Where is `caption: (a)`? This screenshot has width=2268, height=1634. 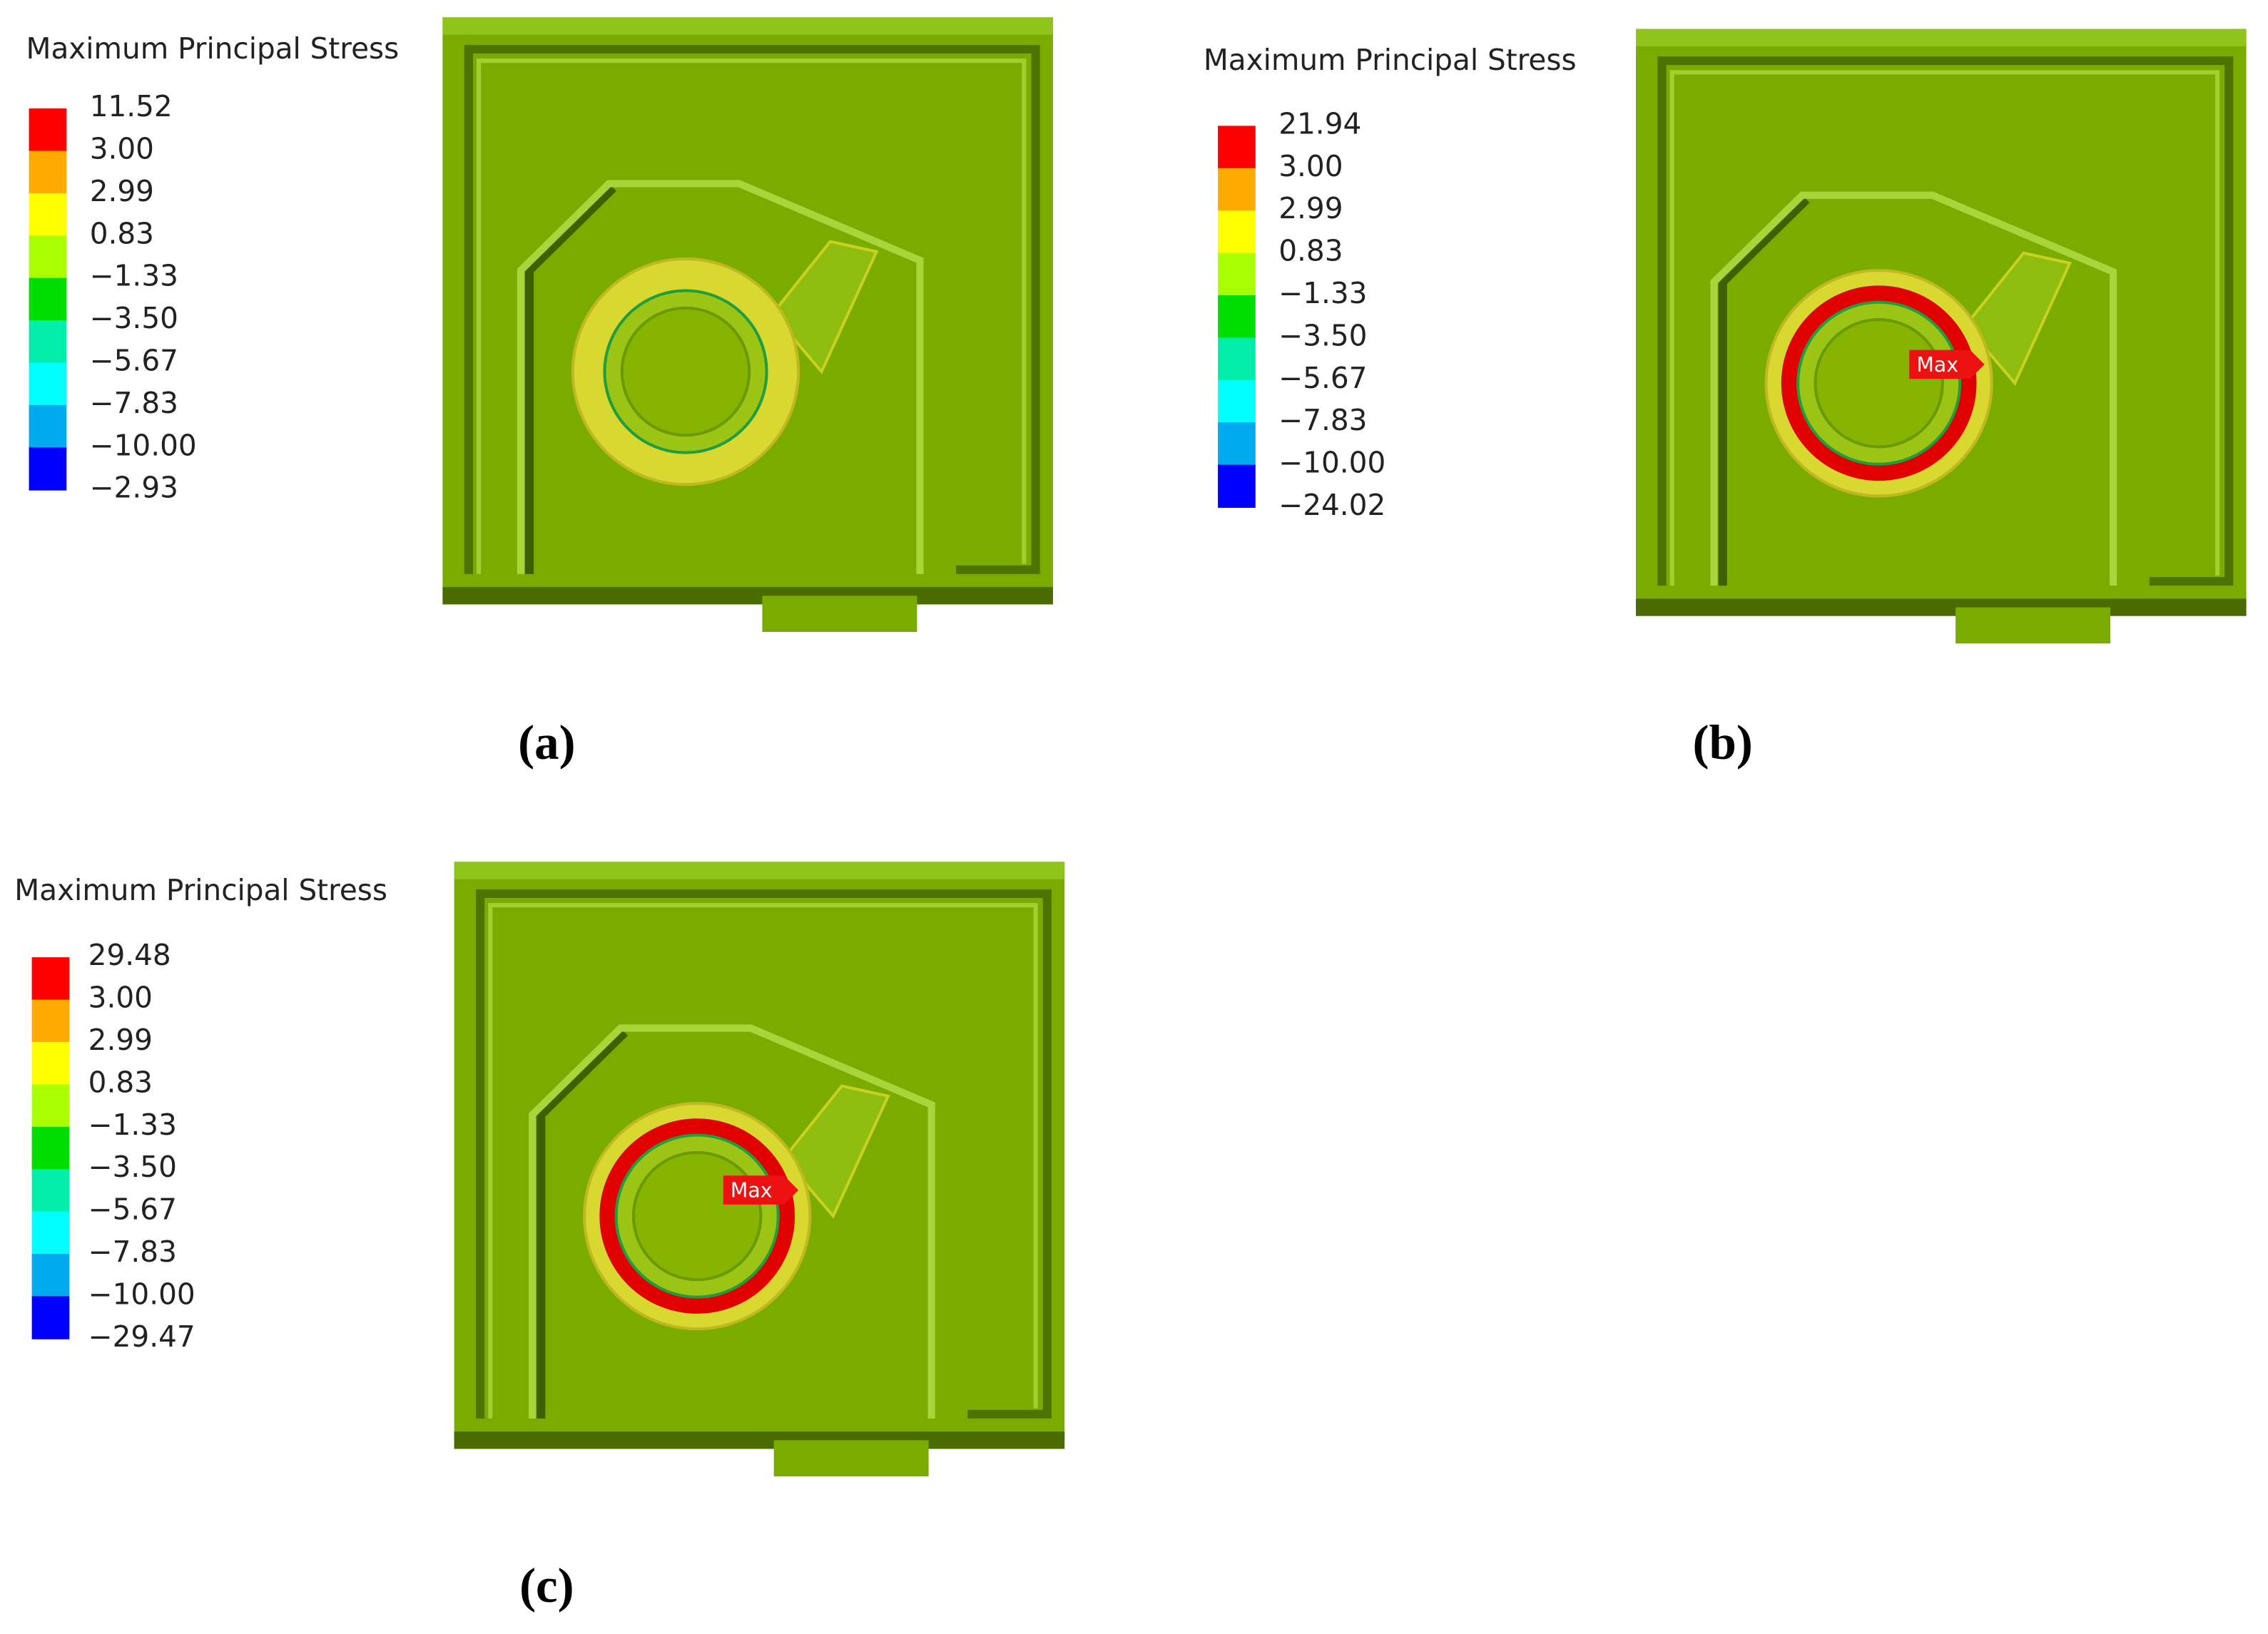
caption: (a) is located at coordinates (547, 742).